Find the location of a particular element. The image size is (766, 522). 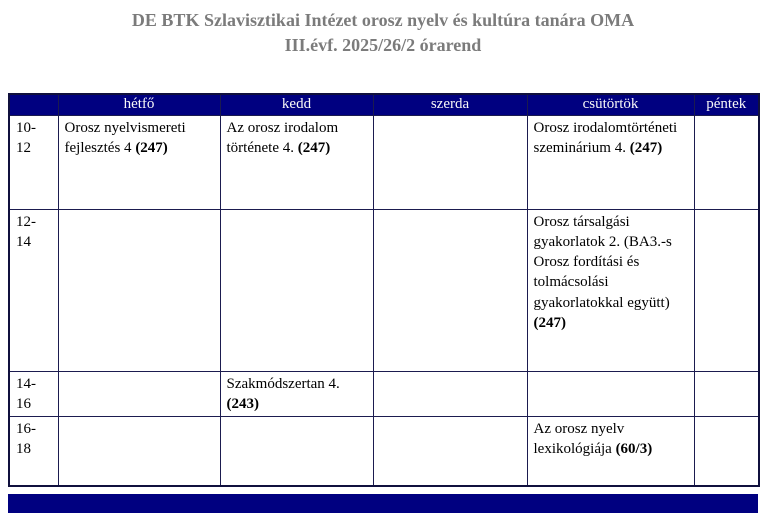

corner-header-cell is located at coordinates (33, 104).